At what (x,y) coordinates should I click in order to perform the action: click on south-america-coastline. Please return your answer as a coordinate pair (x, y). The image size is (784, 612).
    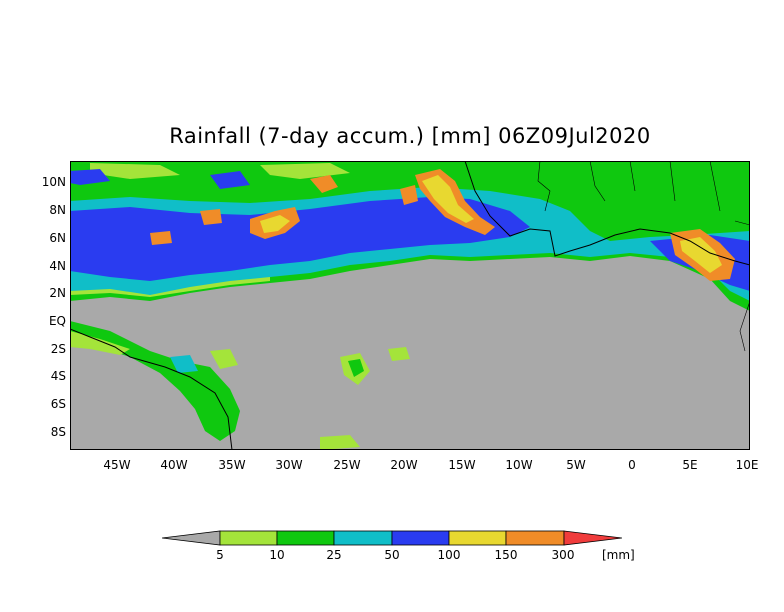
    Looking at the image, I should click on (151, 389).